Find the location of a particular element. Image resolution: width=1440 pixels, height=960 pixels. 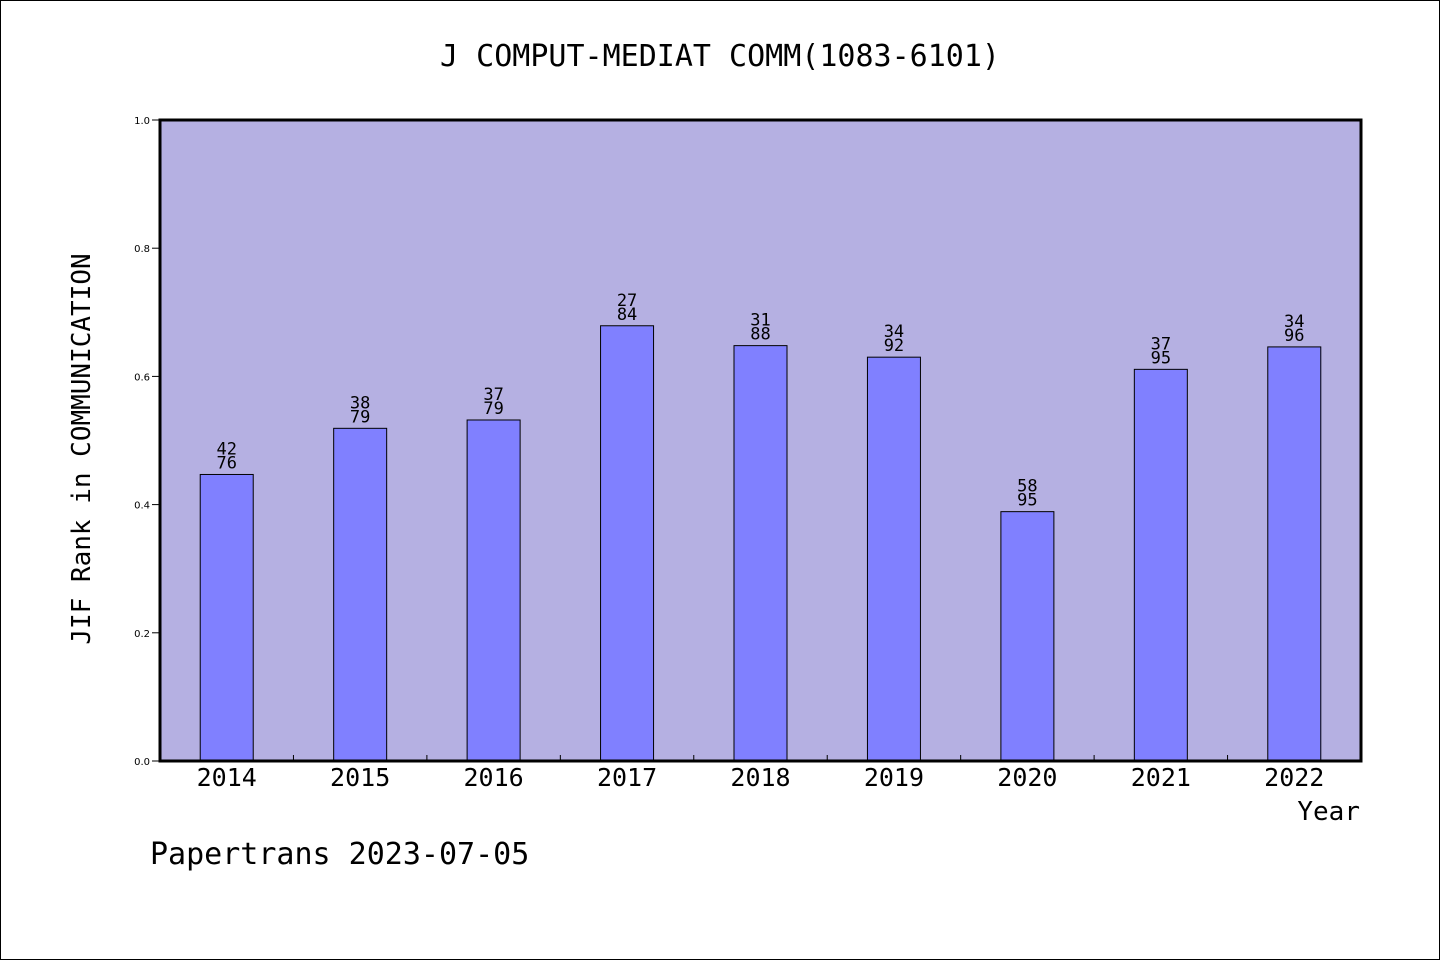

y-tick-label: 1.0 is located at coordinates (142, 121).